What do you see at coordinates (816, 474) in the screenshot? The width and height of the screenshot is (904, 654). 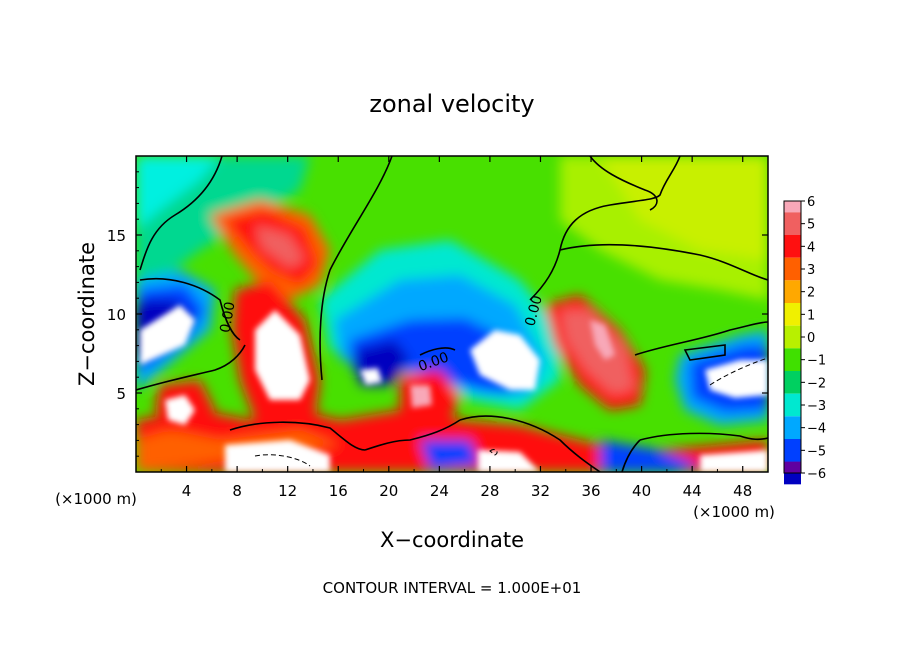 I see `colorbar-tick-label: −6` at bounding box center [816, 474].